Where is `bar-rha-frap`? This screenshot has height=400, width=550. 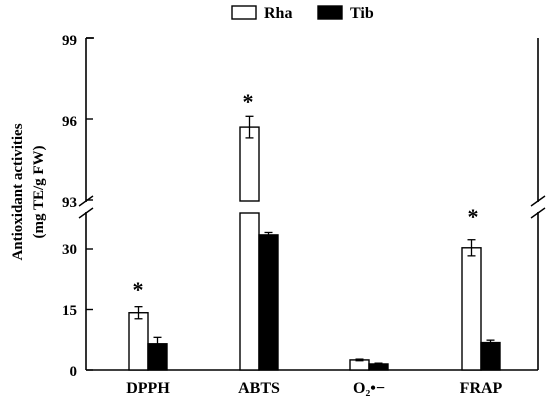 bar-rha-frap is located at coordinates (471, 309).